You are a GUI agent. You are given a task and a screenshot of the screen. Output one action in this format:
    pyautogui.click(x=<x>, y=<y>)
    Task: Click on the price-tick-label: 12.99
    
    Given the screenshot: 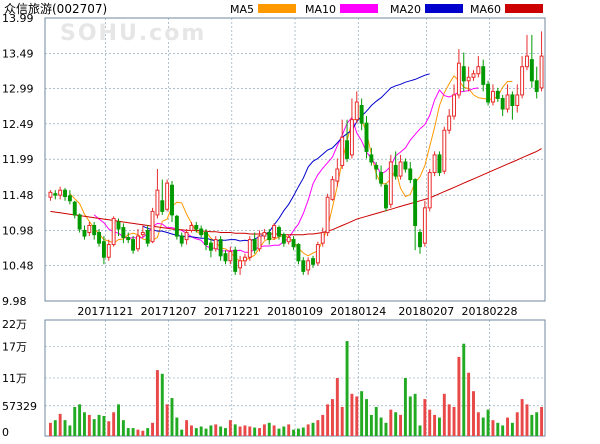 What is the action you would take?
    pyautogui.click(x=18, y=89)
    